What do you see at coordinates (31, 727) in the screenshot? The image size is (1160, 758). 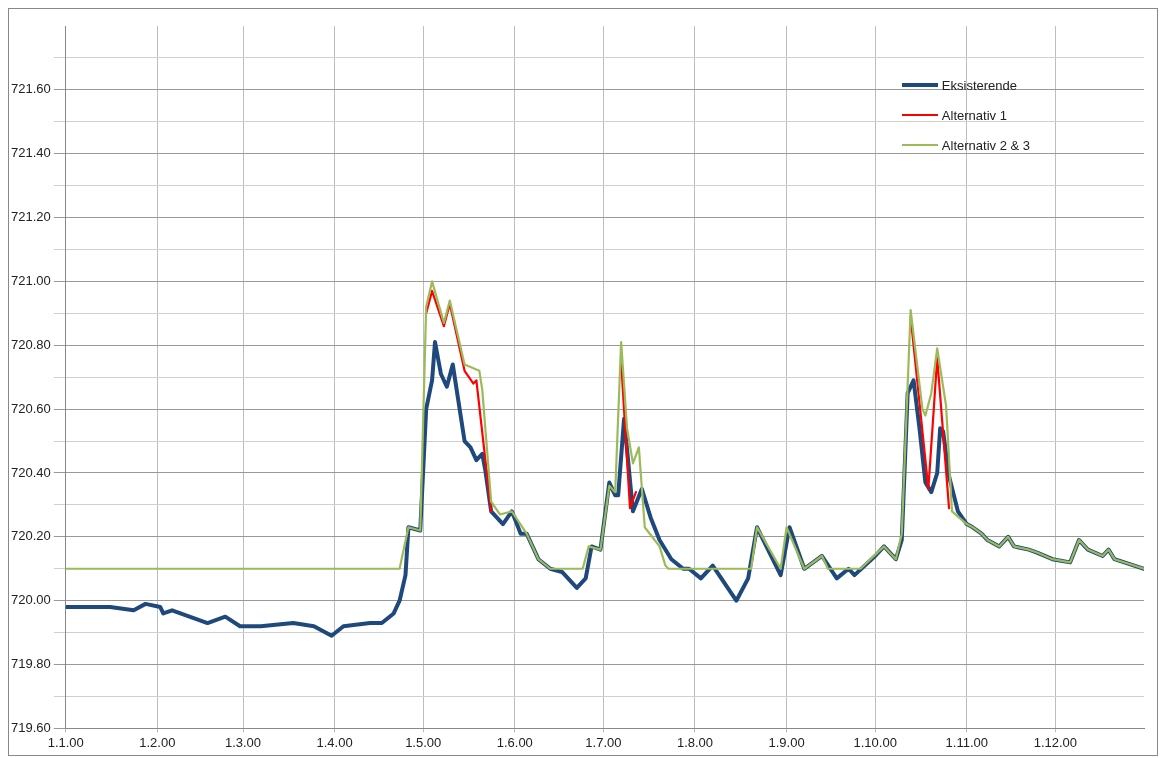 I see `y-tick-label: 719.60` at bounding box center [31, 727].